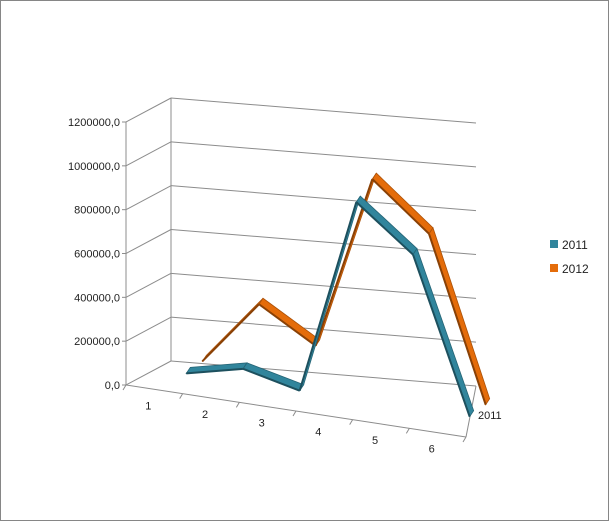 The image size is (609, 522). Describe the element at coordinates (205, 415) in the screenshot. I see `x-tick-label: 2` at that location.